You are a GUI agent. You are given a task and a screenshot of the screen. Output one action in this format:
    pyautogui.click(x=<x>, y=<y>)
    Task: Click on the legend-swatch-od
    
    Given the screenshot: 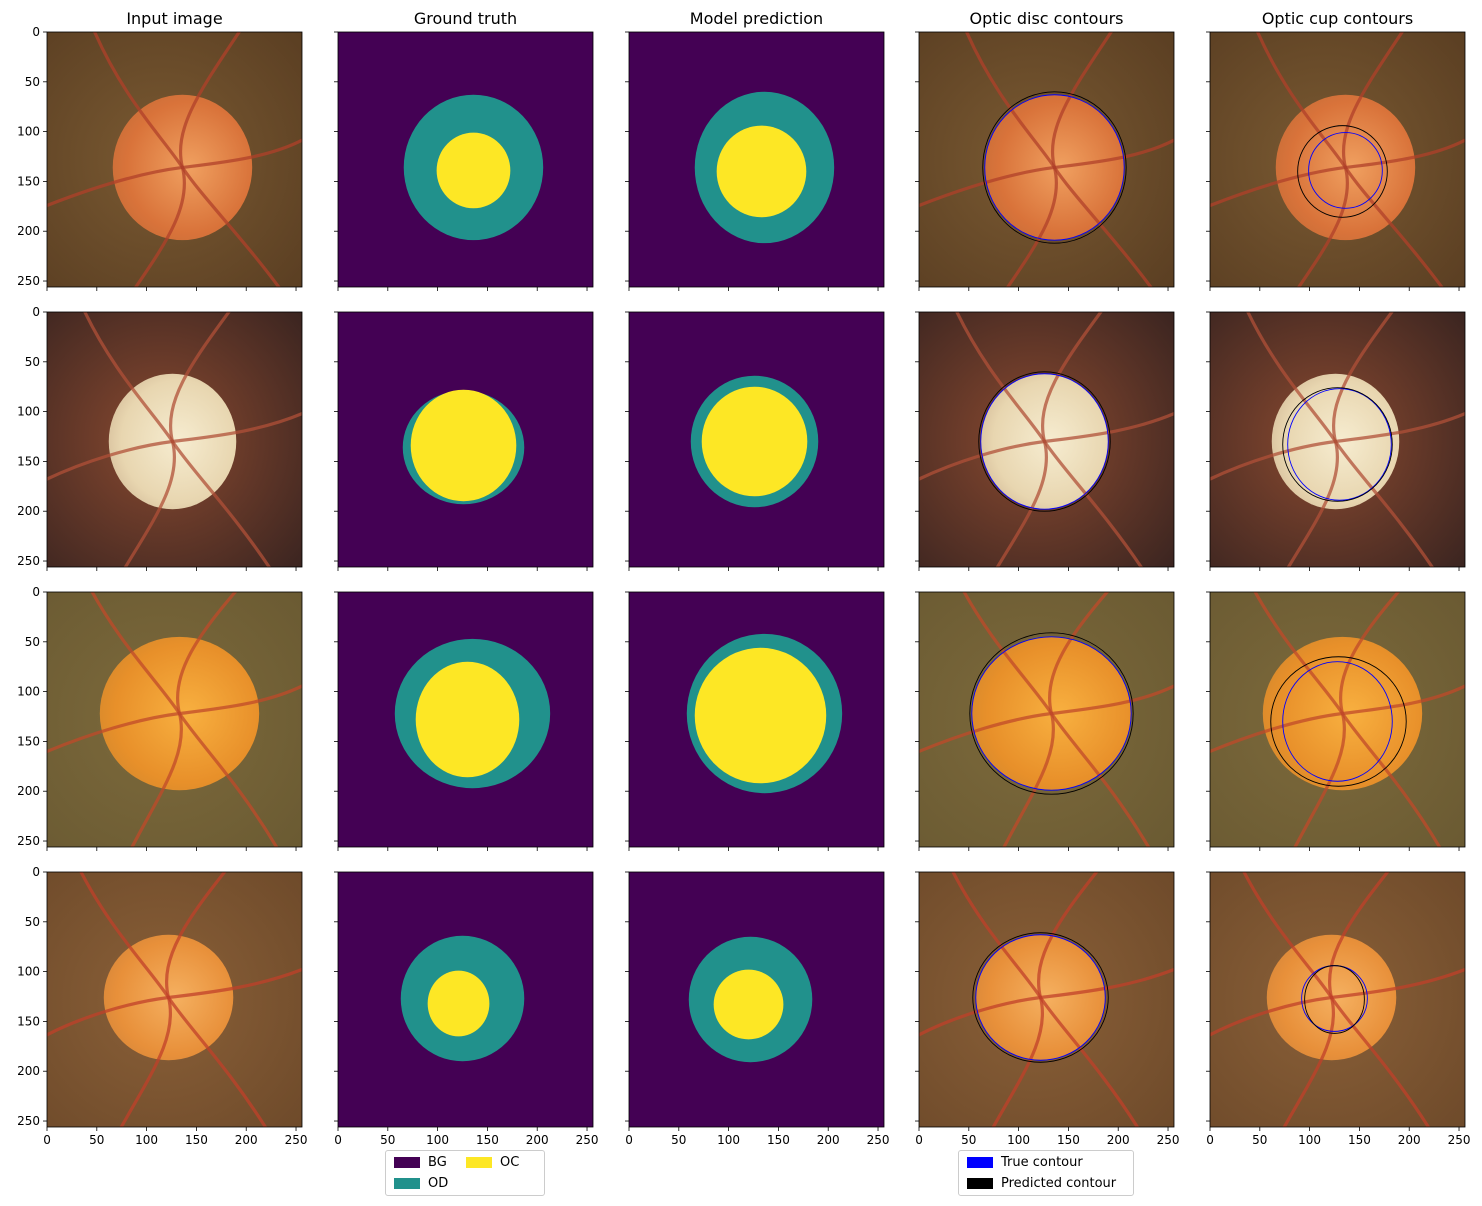 What is the action you would take?
    pyautogui.click(x=407, y=1183)
    